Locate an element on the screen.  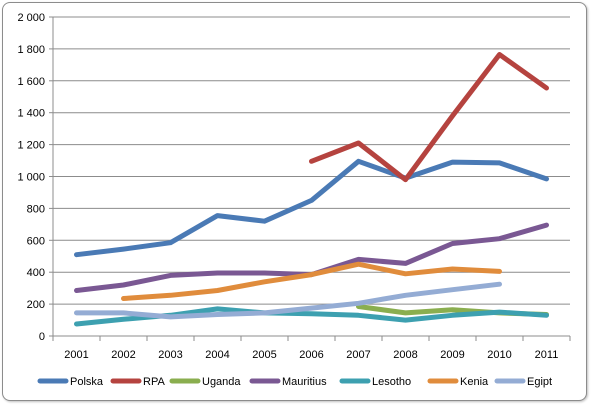
legend-label: Kenia is located at coordinates (474, 382).